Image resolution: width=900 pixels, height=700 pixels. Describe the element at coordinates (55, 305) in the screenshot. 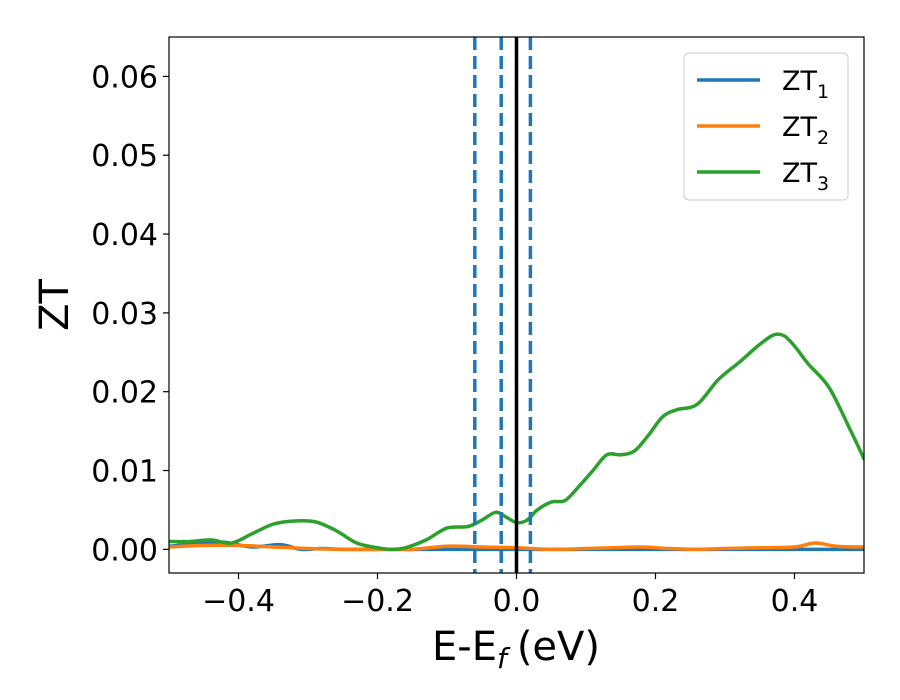

I see `y-axis-title: ZT` at that location.